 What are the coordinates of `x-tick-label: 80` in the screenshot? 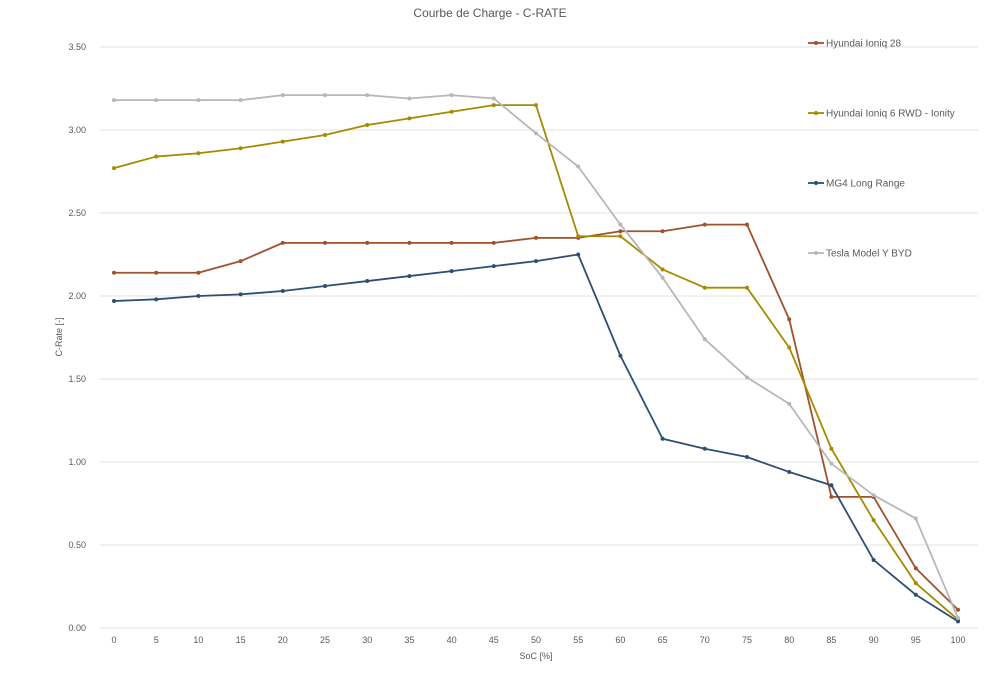 It's located at (789, 640).